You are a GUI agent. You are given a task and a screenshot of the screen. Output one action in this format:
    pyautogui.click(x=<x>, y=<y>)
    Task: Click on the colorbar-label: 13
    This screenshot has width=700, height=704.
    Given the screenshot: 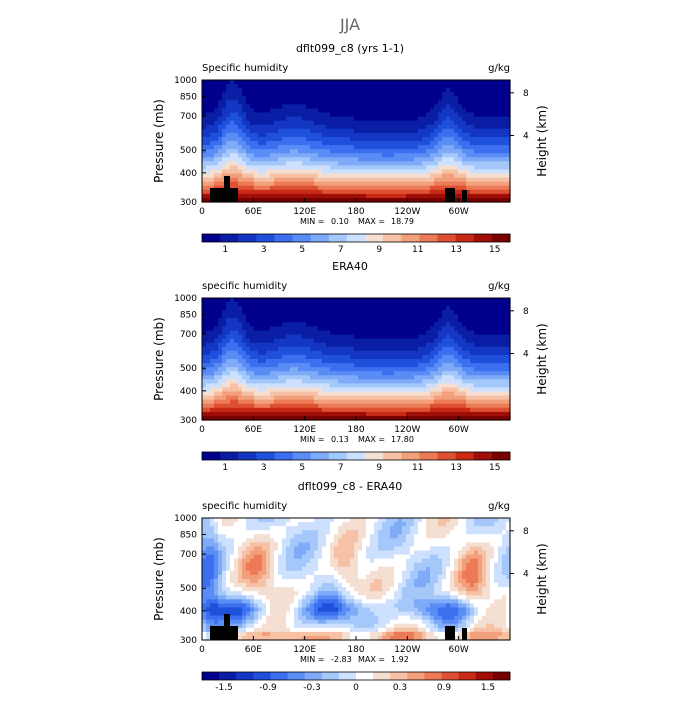 What is the action you would take?
    pyautogui.click(x=456, y=468)
    